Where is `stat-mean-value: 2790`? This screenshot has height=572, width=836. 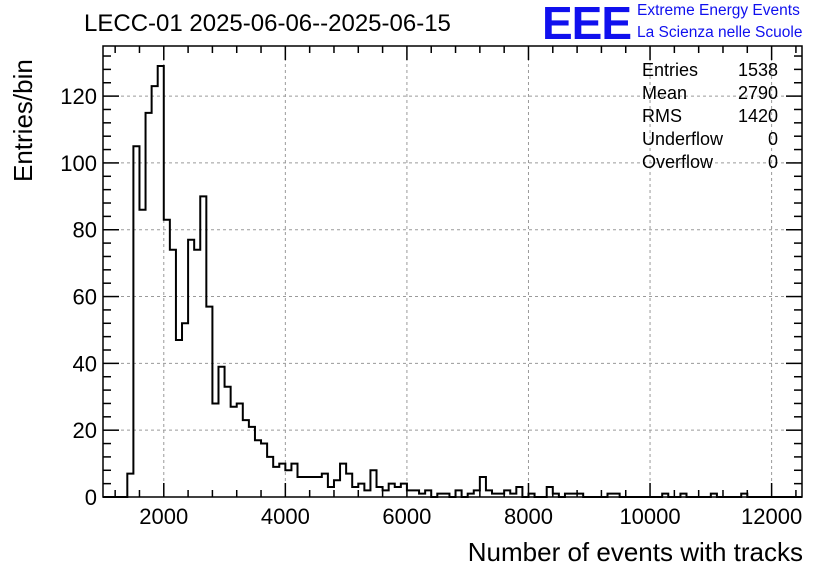 stat-mean-value: 2790 is located at coordinates (757, 93).